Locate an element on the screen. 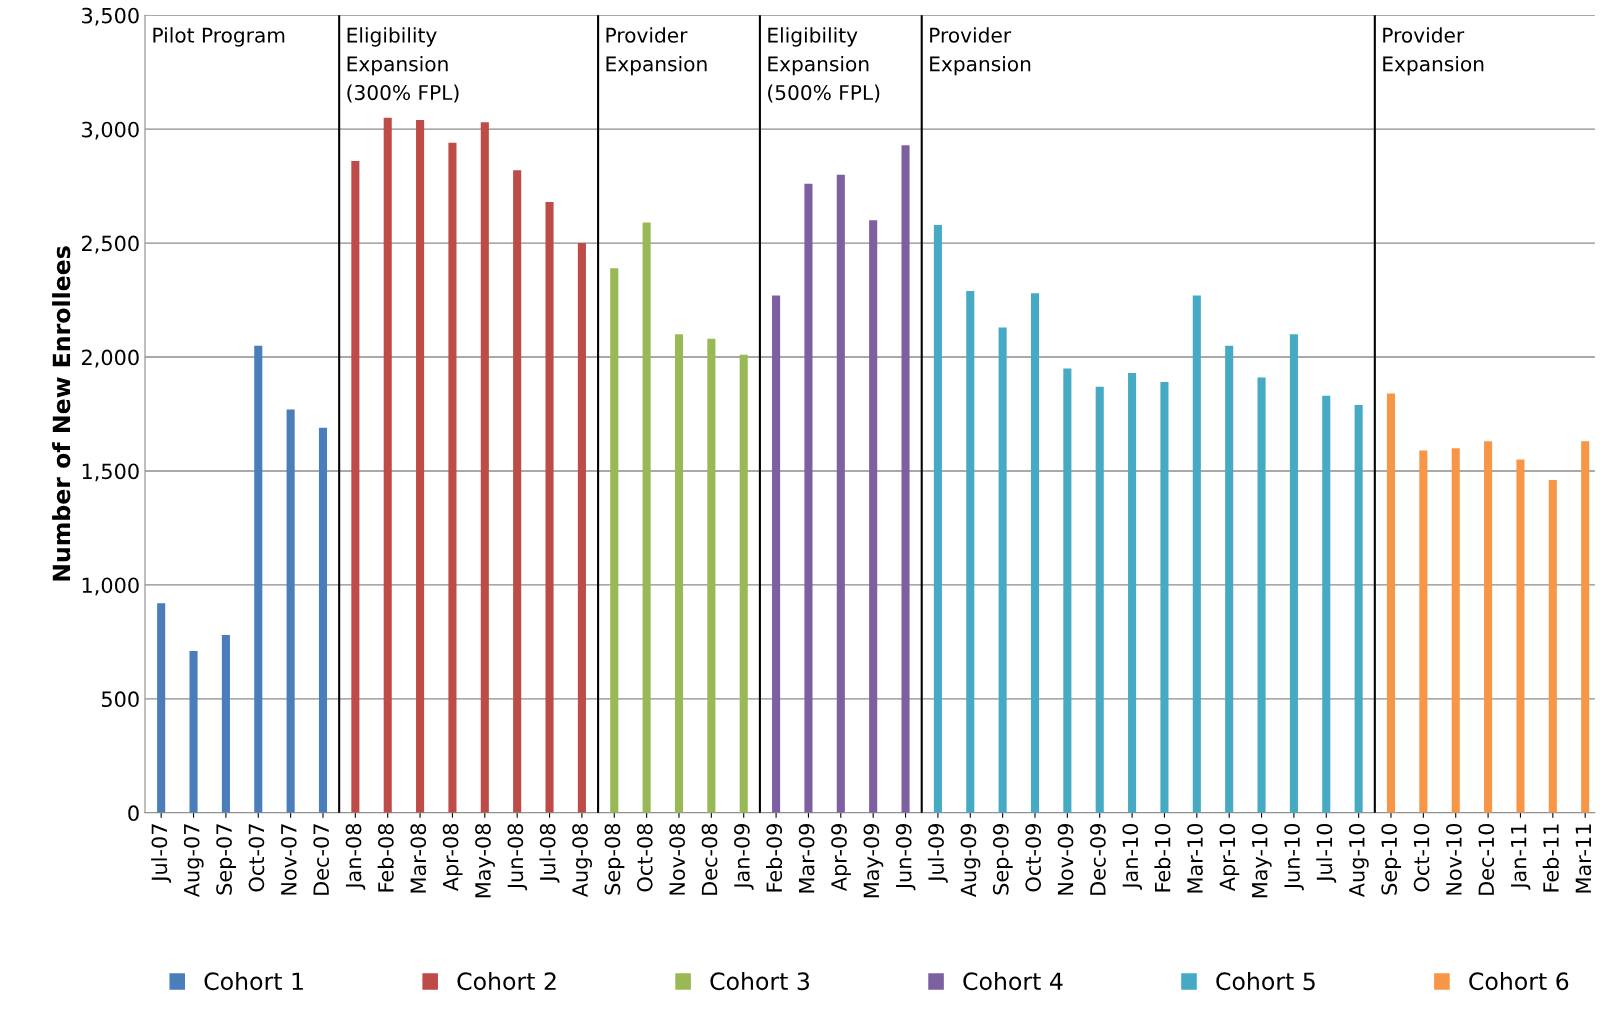 This screenshot has width=1611, height=1016. x-tick-label: Jun-10 is located at coordinates (1294, 857).